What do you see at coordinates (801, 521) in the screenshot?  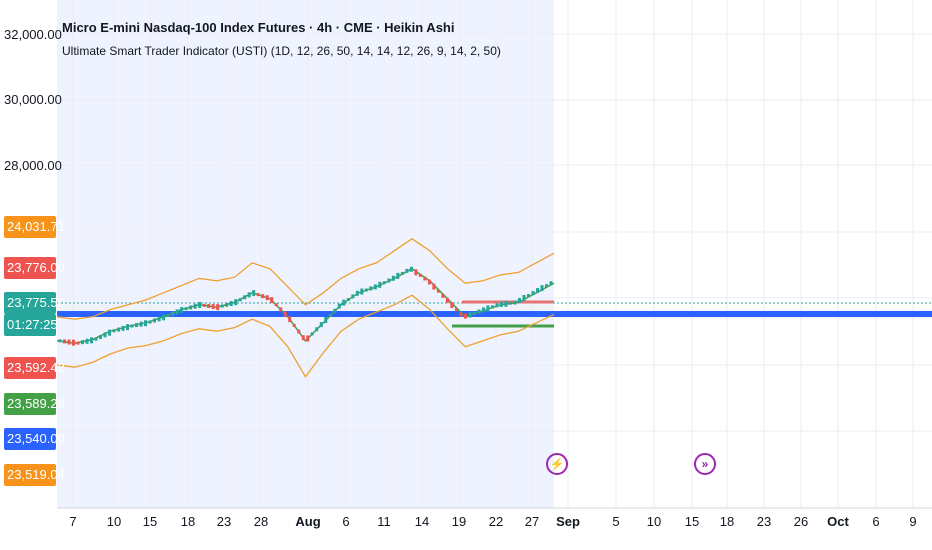 I see `x-tick-label: 26` at bounding box center [801, 521].